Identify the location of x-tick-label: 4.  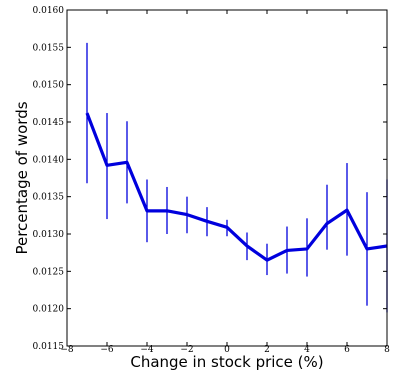
(307, 350).